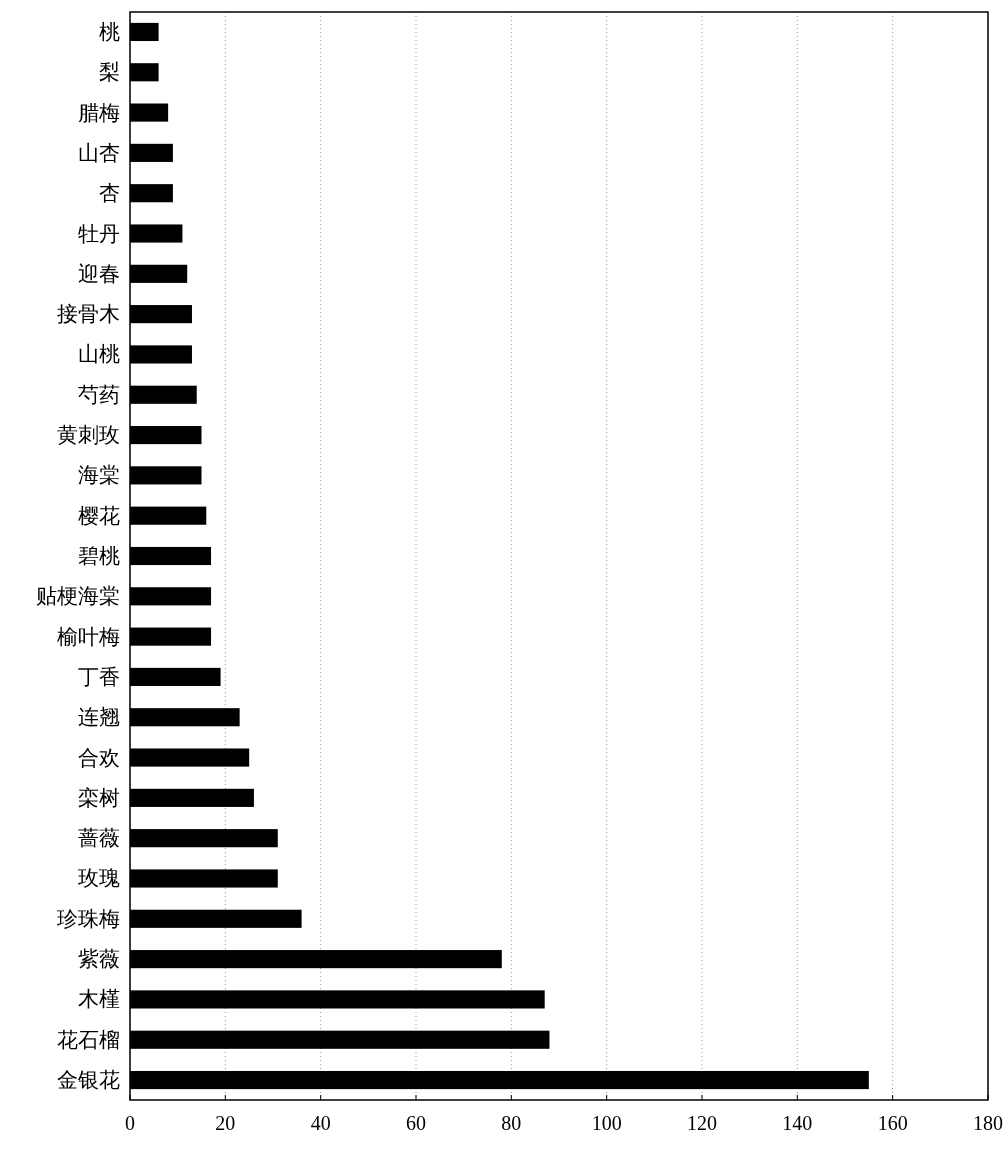  What do you see at coordinates (88, 1039) in the screenshot?
I see `y-tick-label: 花石榴` at bounding box center [88, 1039].